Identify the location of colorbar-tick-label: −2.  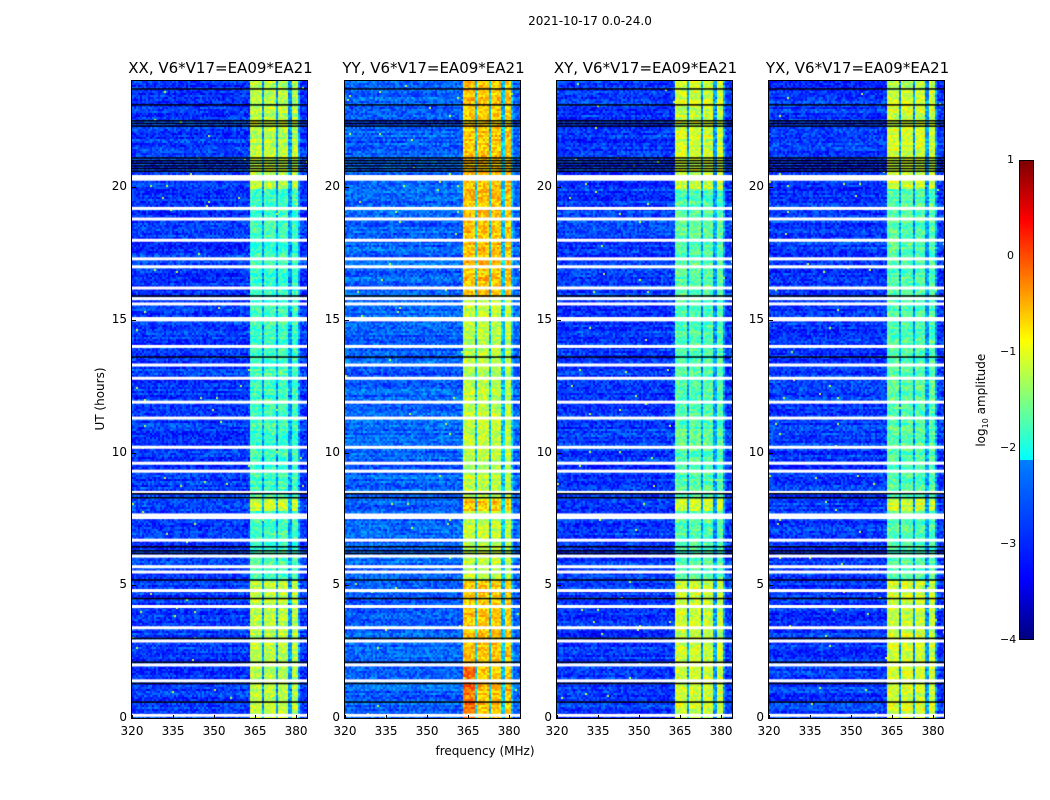
(1008, 447).